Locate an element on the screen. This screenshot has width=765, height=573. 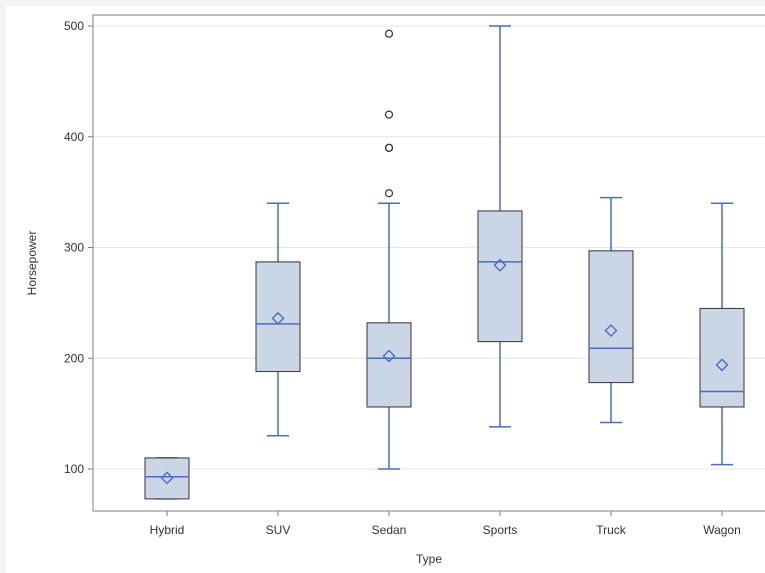
x-tick-label-hybrid: Hybrid is located at coordinates (167, 530).